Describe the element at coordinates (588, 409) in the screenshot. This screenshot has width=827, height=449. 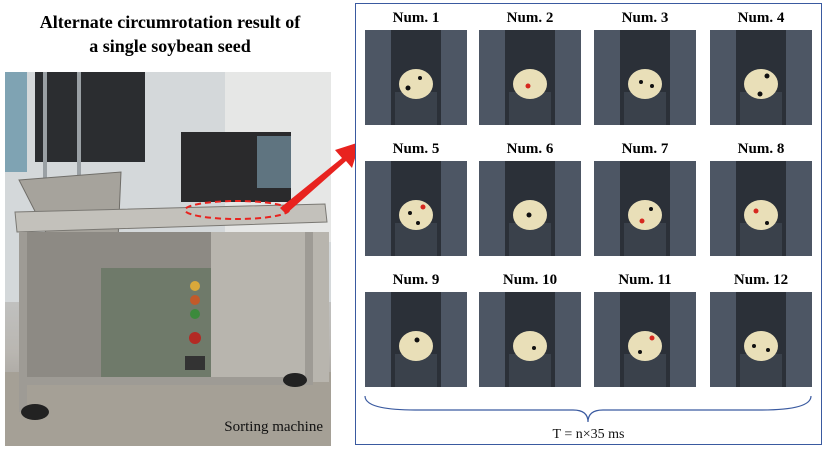
I see `brace-icon` at that location.